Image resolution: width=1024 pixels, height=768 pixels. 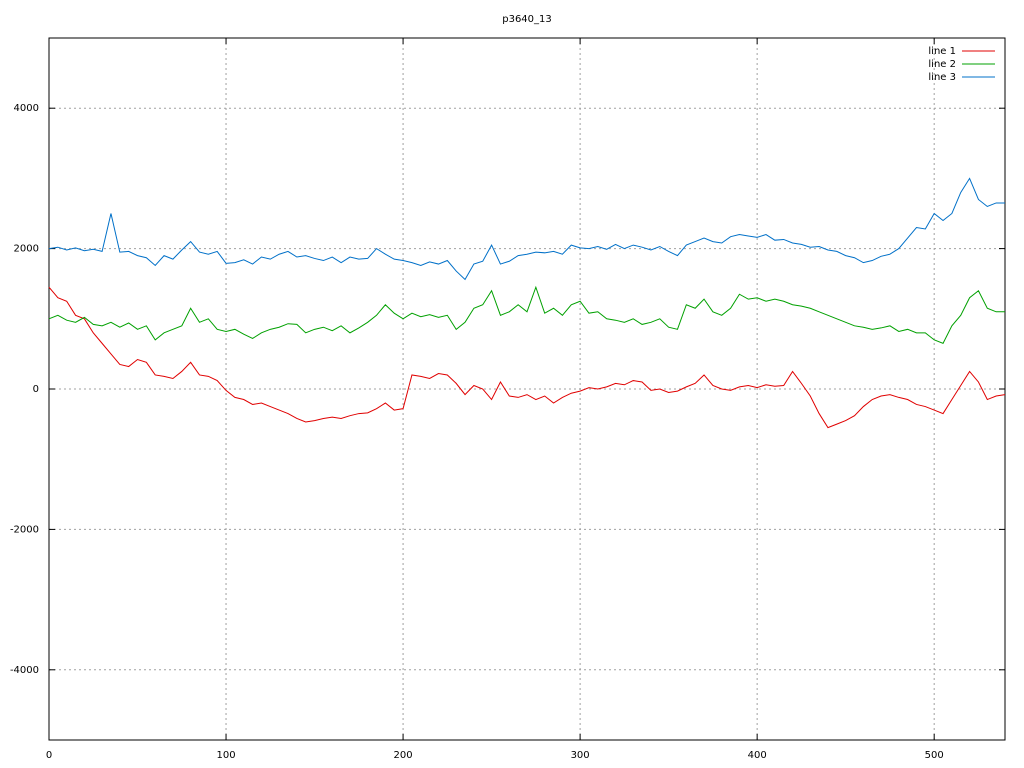 What do you see at coordinates (26, 249) in the screenshot?
I see `y-tick-label: 2000` at bounding box center [26, 249].